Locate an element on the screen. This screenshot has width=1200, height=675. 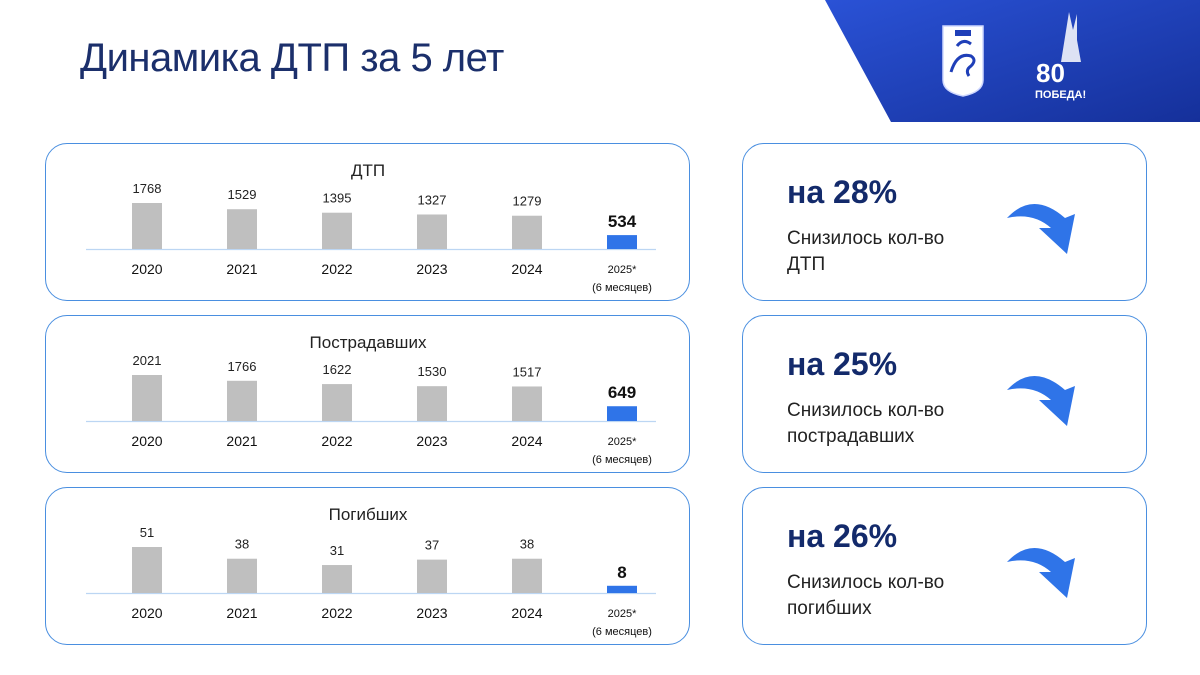
bar-value-label: 51 is located at coordinates (147, 532).